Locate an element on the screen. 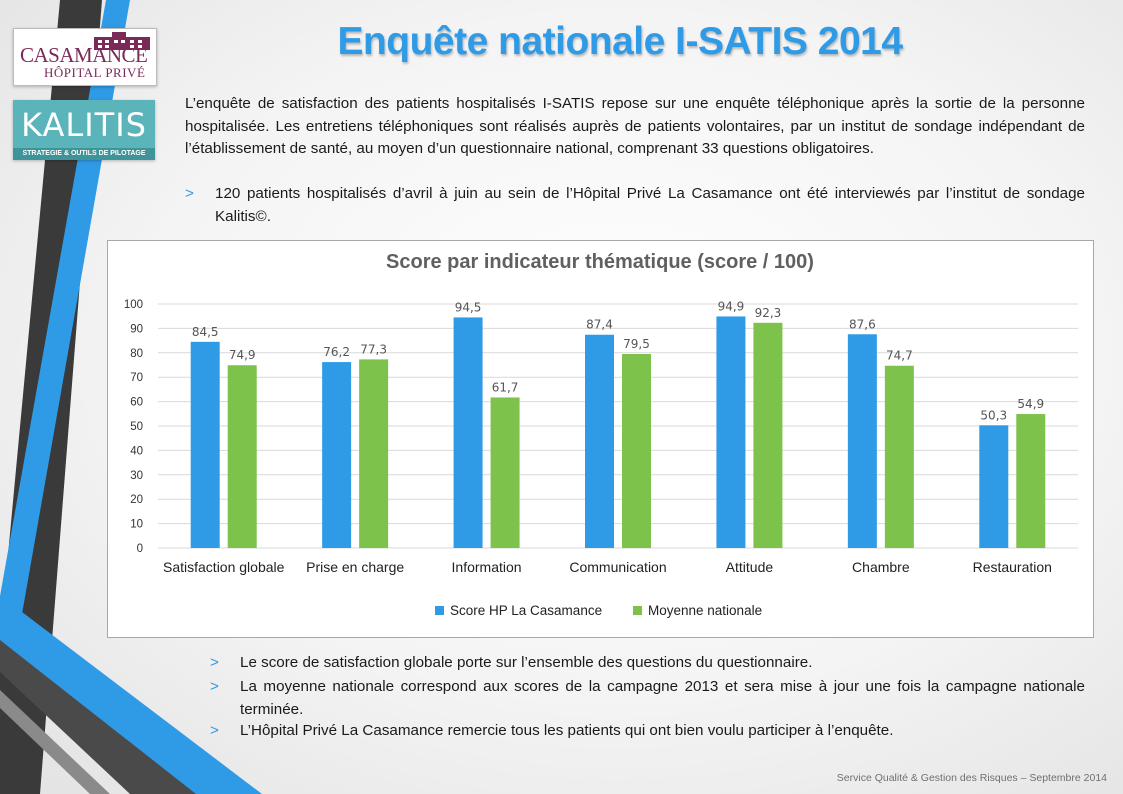 The image size is (1123, 794). casamance-logo-subtitle: HÔPITAL PRIVÉ is located at coordinates (95, 72).